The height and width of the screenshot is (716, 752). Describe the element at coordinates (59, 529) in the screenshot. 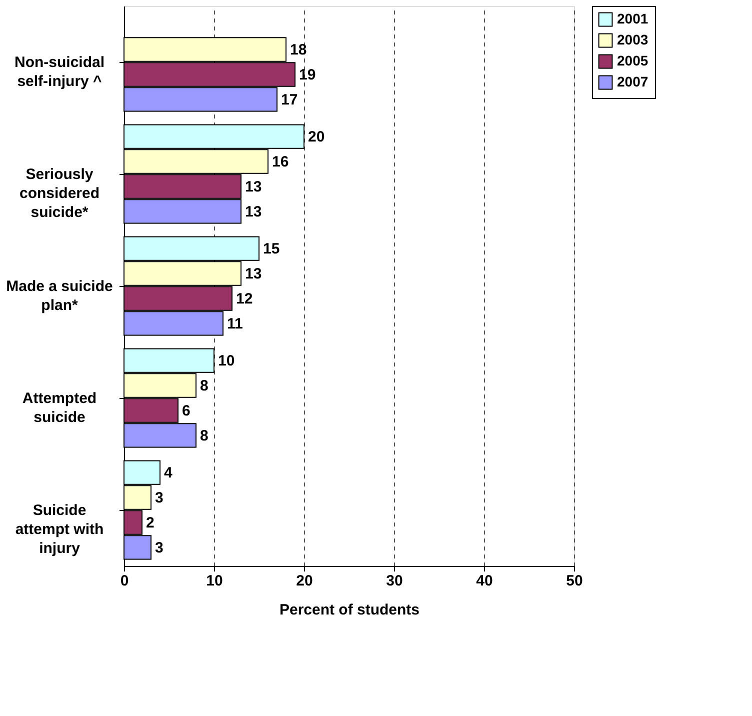

I see `y-tick-label: Suicide attempt with injury` at that location.